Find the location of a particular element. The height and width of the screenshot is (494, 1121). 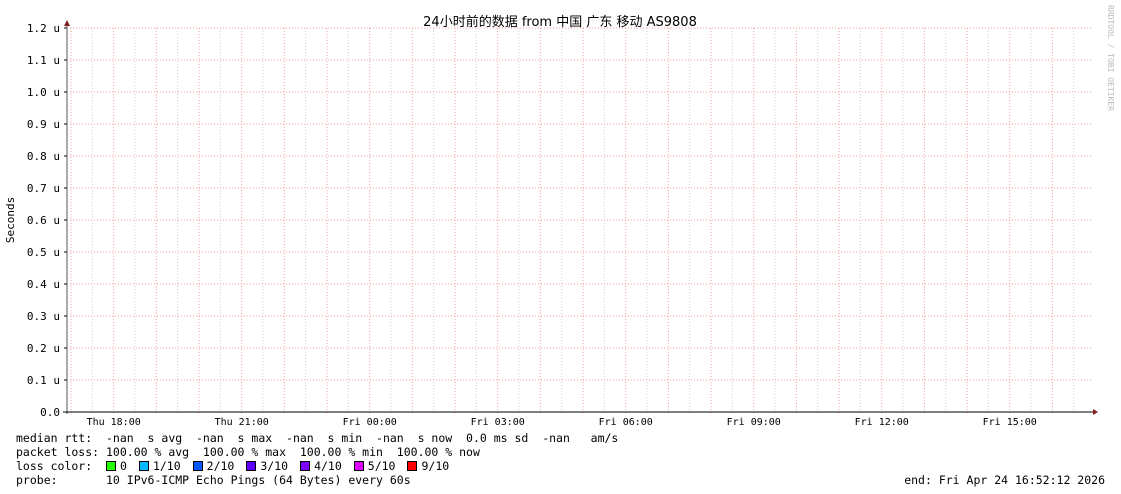

loss-color-label-text: 2/10 is located at coordinates (220, 466).